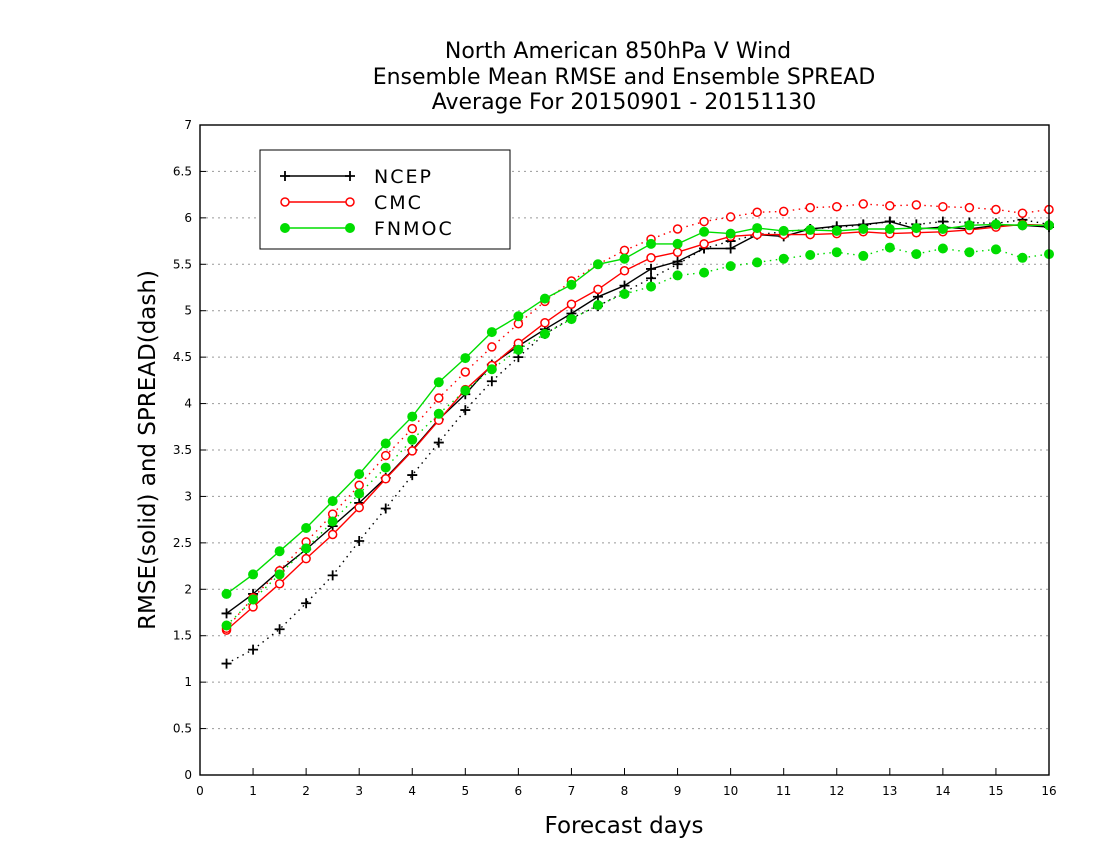 Image resolution: width=1100 pixels, height=850 pixels. Describe the element at coordinates (188, 311) in the screenshot. I see `y-tick-label-10: 5` at that location.